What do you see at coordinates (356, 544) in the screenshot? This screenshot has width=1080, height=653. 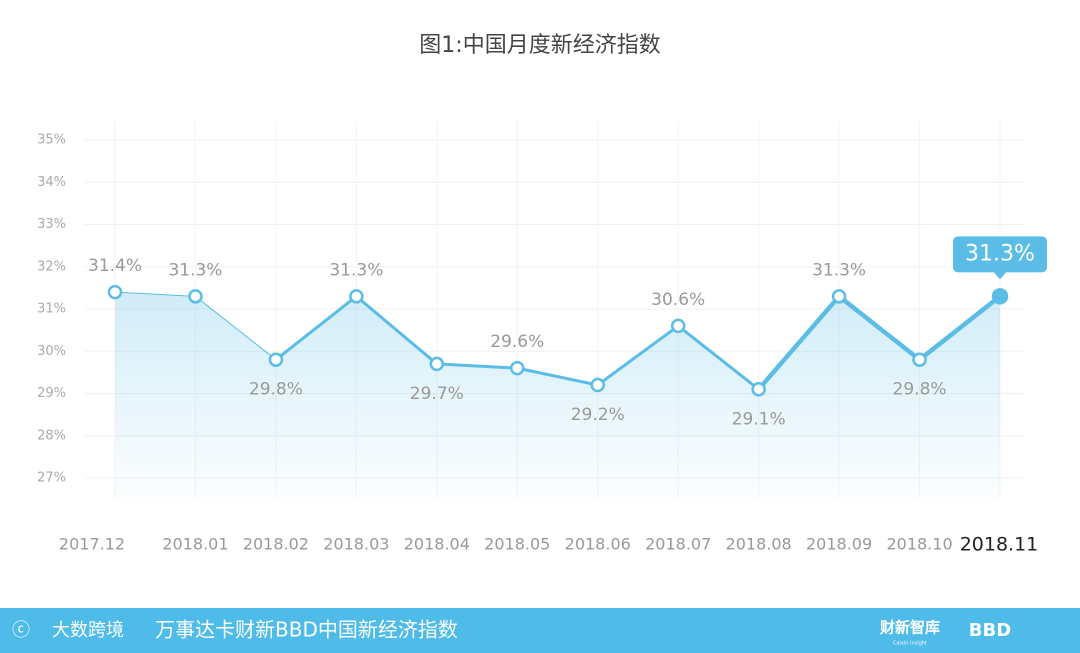 I see `x-tick-label: 2018.03` at bounding box center [356, 544].